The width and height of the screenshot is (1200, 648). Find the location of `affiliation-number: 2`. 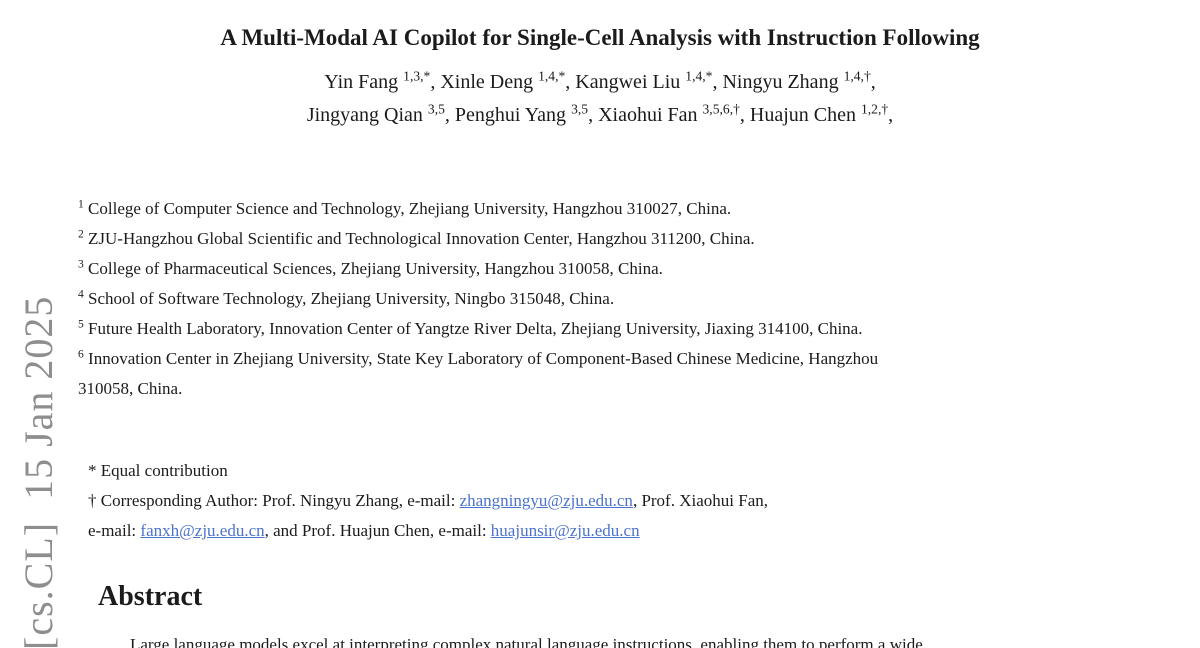

affiliation-number: 2 is located at coordinates (81, 234).